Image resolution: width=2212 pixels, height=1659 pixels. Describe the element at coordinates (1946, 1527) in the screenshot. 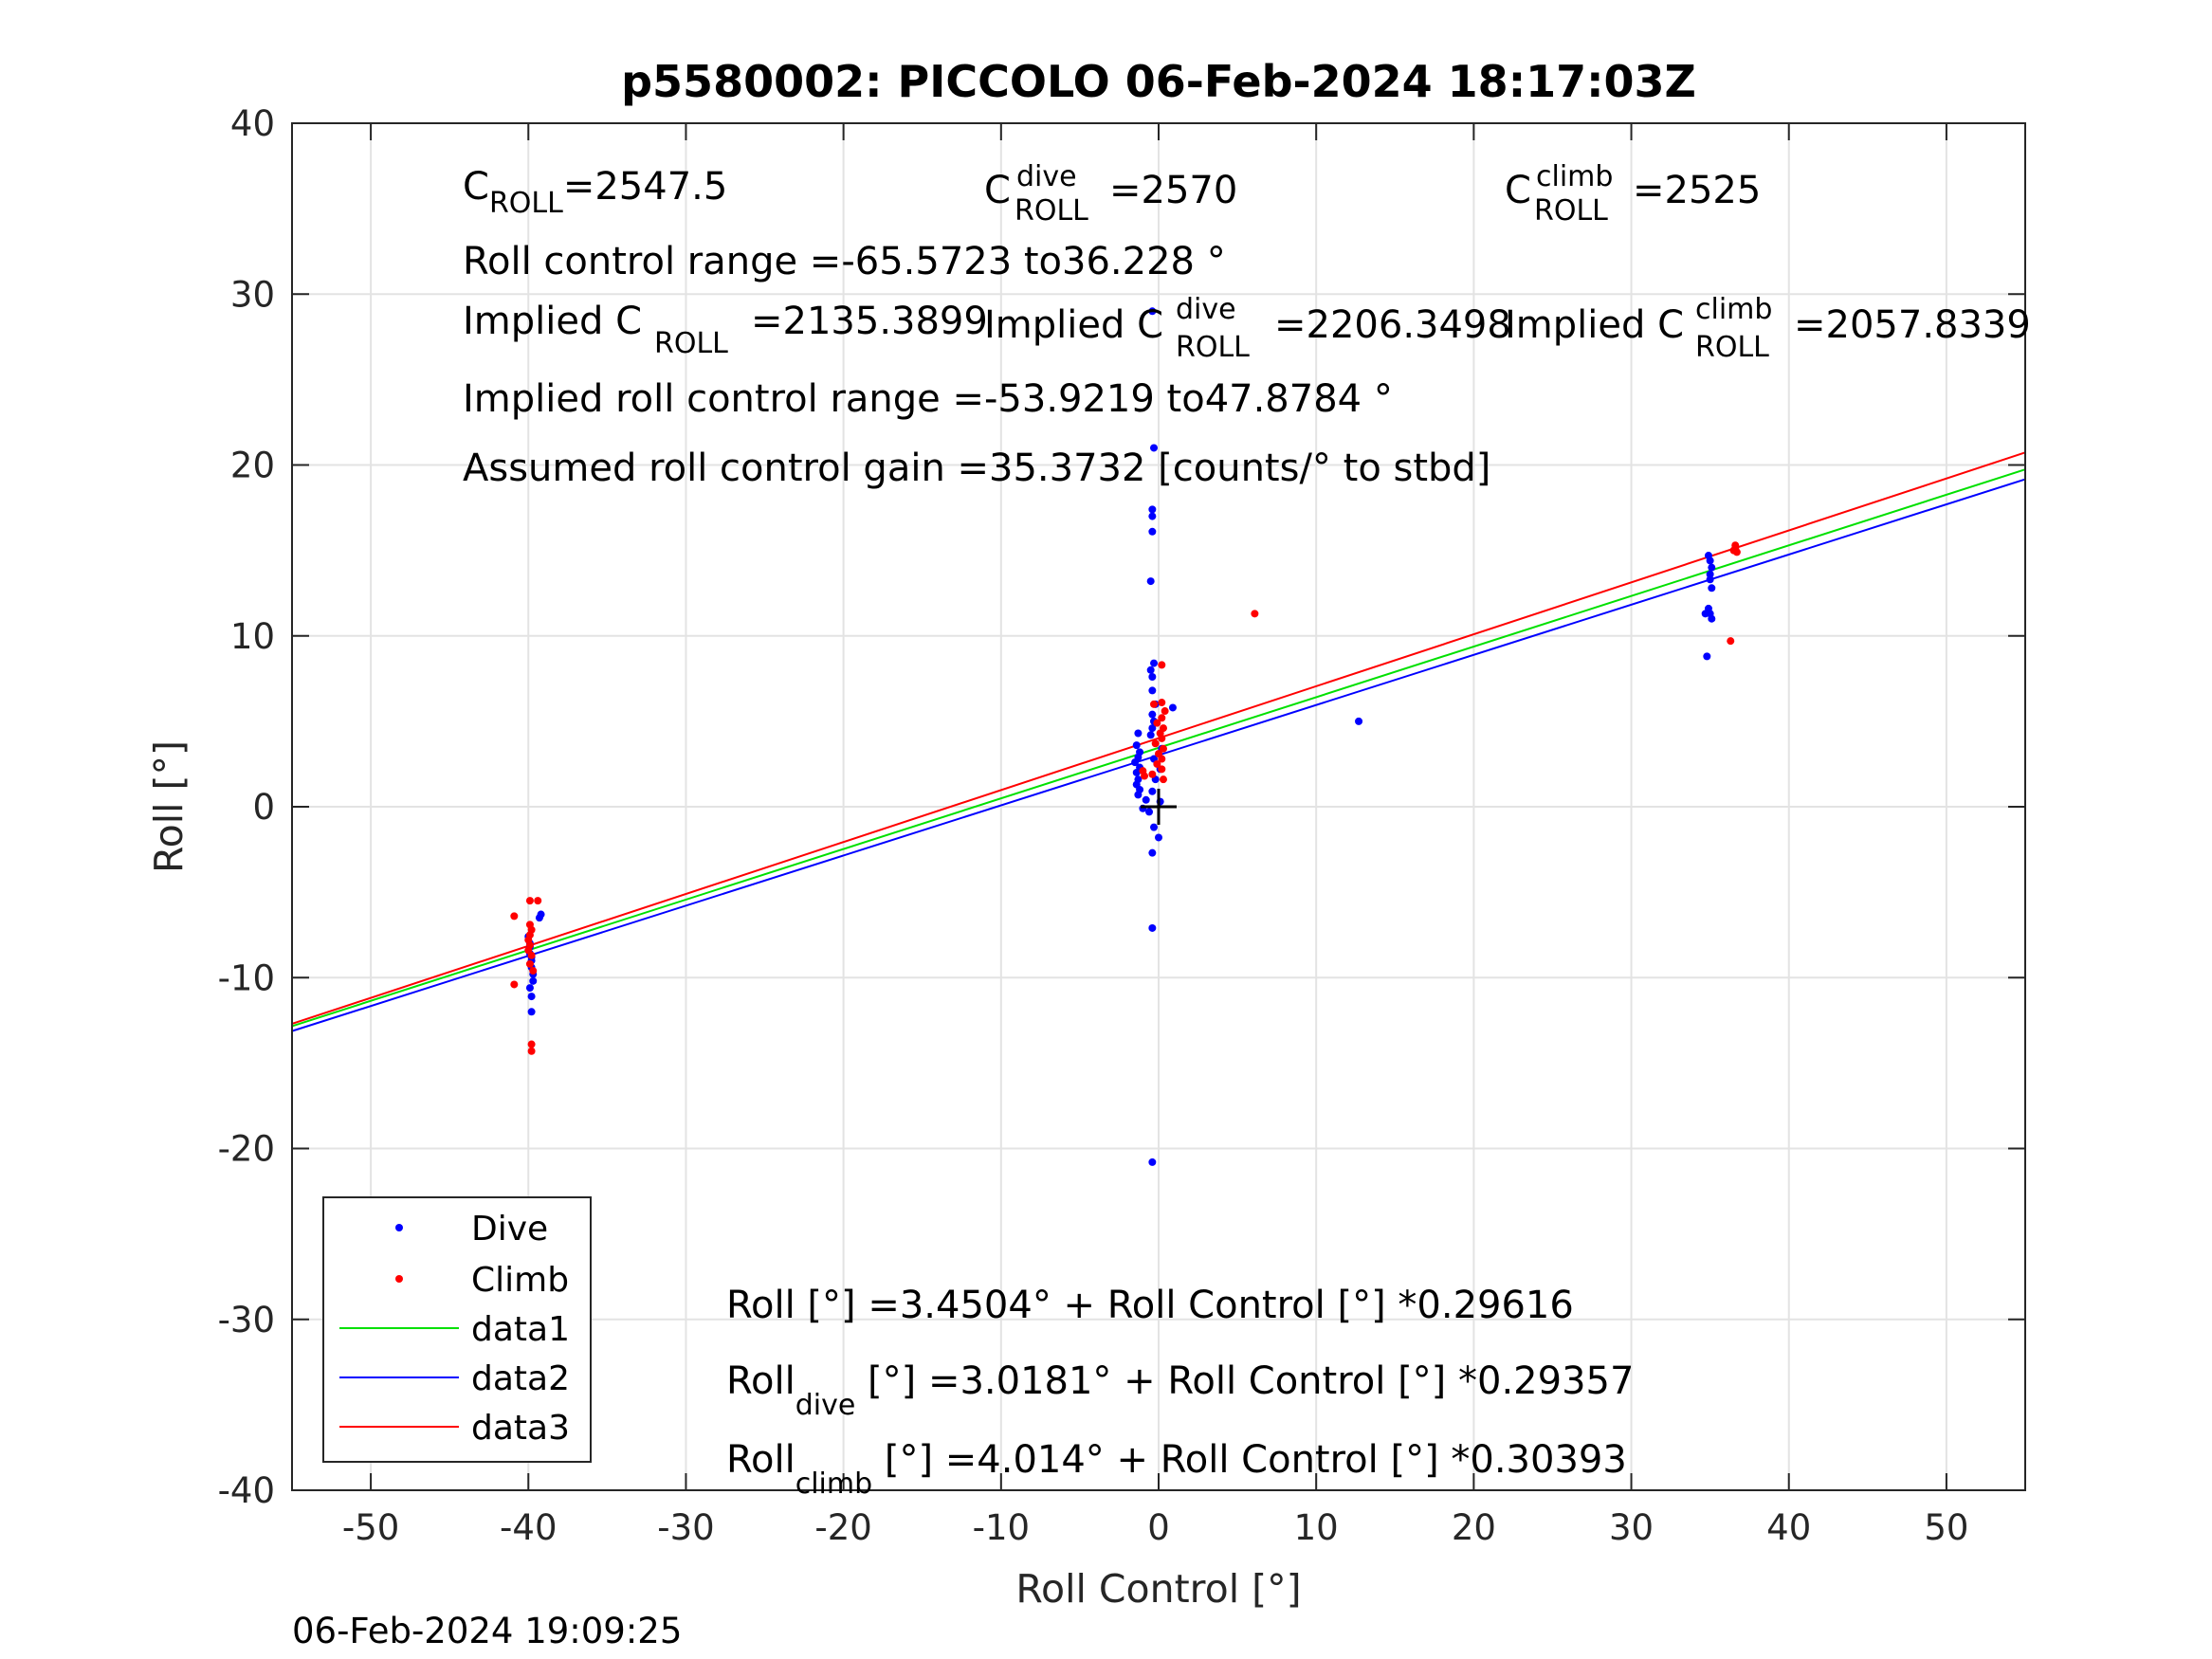

I see `x-tick-label: 50` at that location.